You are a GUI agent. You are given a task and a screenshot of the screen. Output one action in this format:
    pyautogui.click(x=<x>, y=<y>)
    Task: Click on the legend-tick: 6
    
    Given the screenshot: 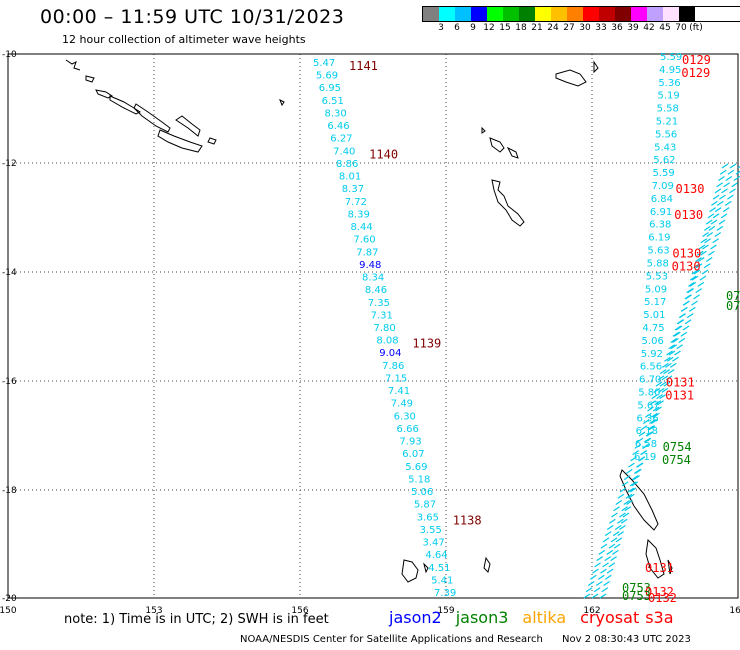 What is the action you would take?
    pyautogui.click(x=457, y=28)
    